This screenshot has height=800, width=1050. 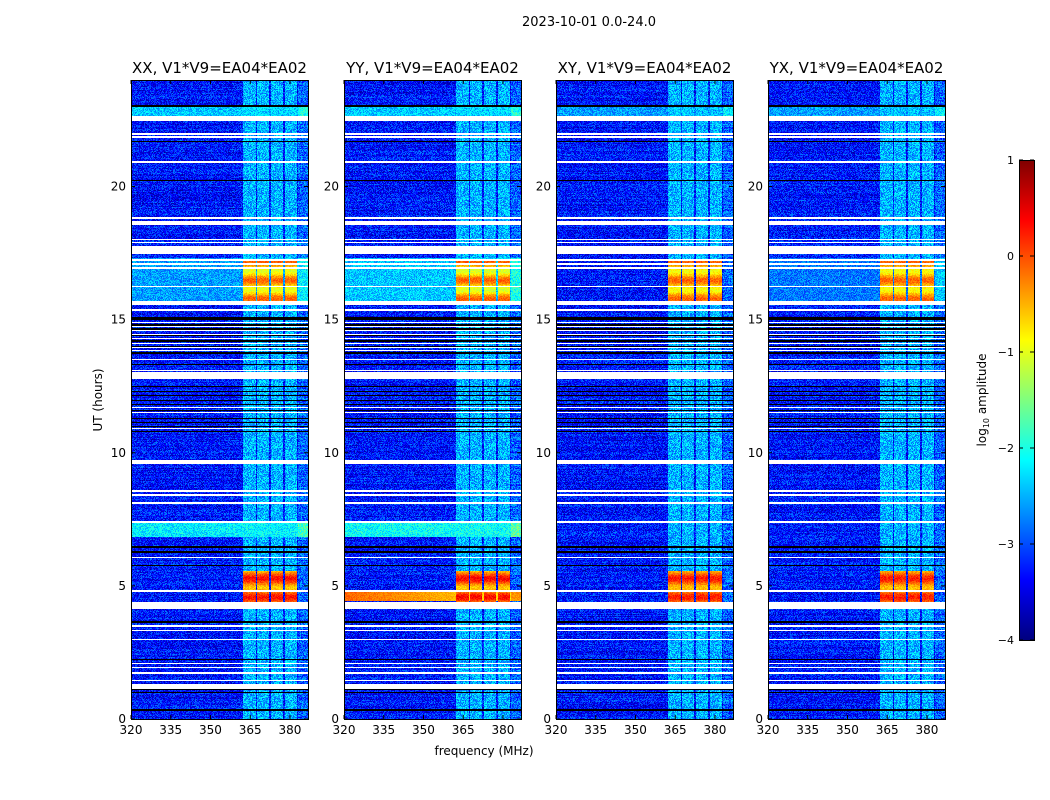 What do you see at coordinates (1006, 640) in the screenshot?
I see `colorbar-tick-label: −4` at bounding box center [1006, 640].